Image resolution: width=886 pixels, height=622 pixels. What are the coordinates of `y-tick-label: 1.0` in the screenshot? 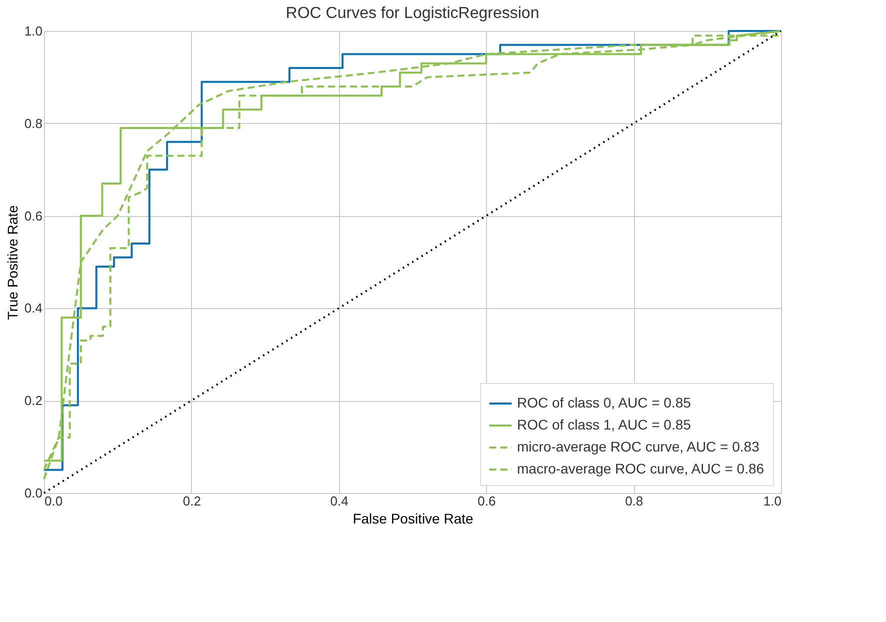 It's located at (33, 31).